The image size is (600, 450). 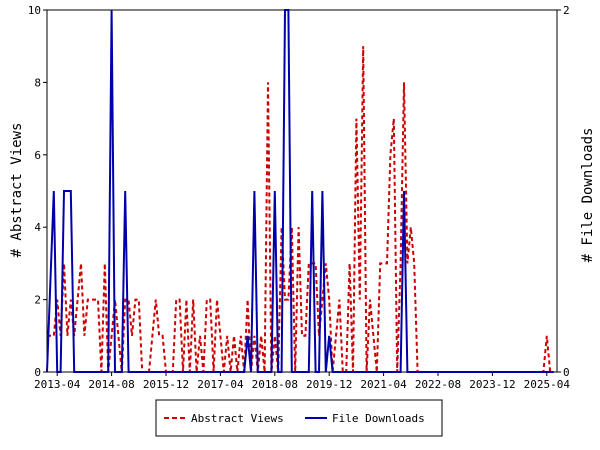 What do you see at coordinates (34, 10) in the screenshot?
I see `left-tick-label: 10` at bounding box center [34, 10].